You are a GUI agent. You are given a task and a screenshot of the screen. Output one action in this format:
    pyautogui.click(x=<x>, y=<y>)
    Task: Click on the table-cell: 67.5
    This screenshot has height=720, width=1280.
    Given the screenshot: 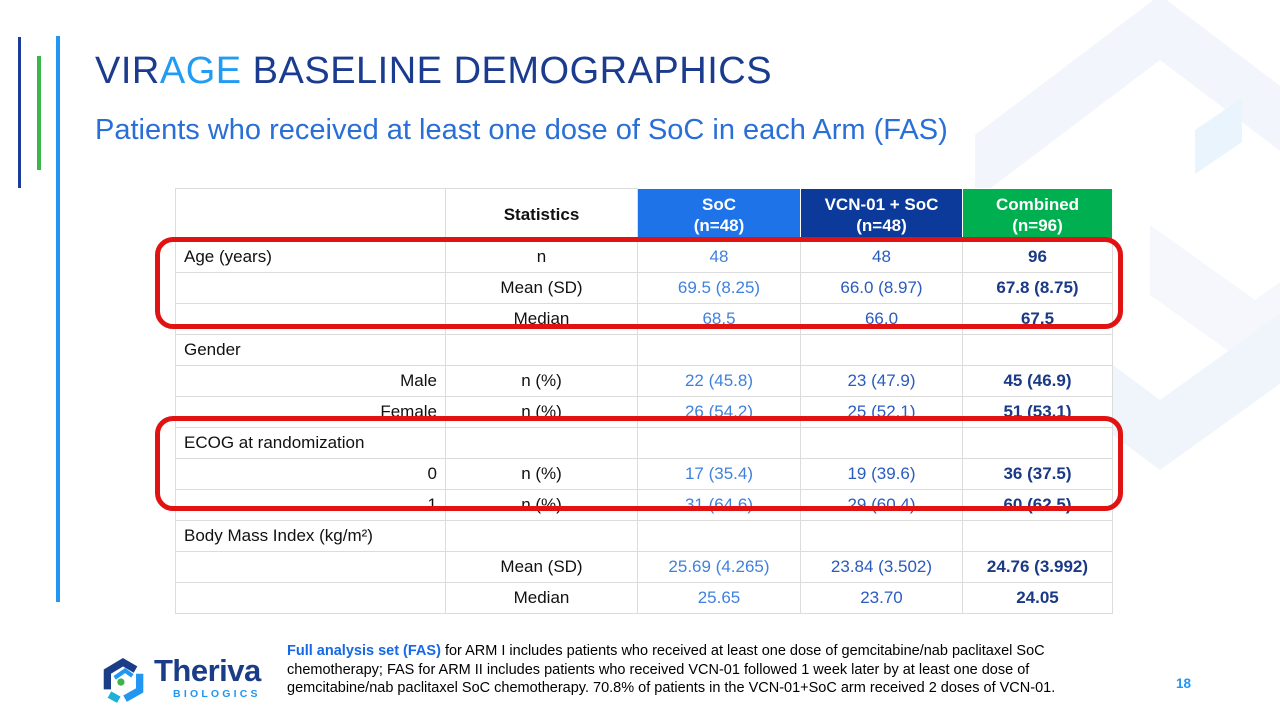 What is the action you would take?
    pyautogui.click(x=1037, y=319)
    